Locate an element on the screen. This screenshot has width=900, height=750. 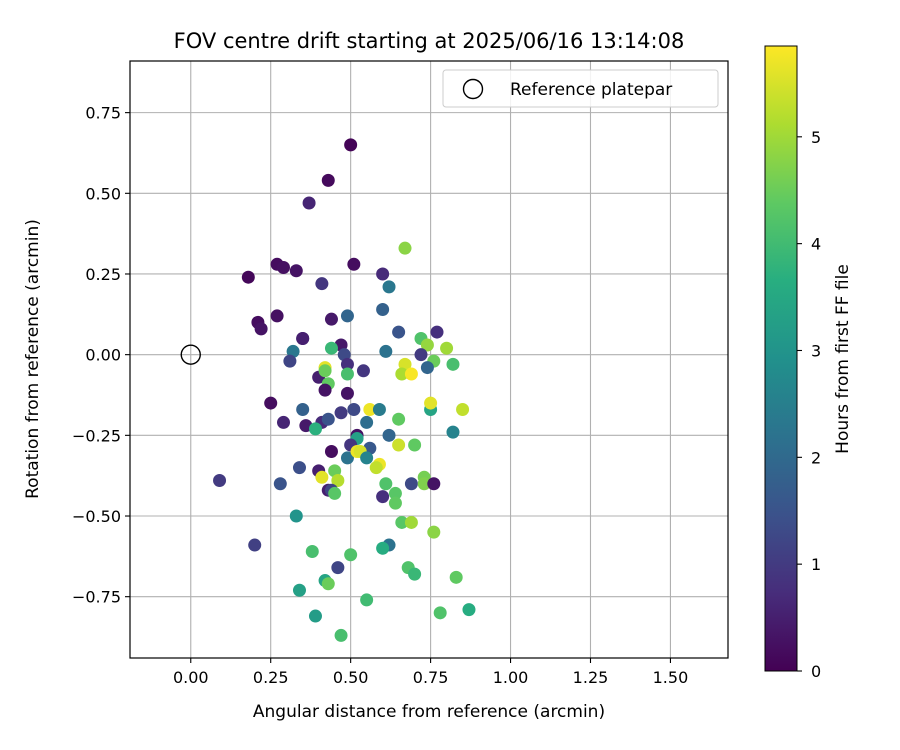
y-tick-label: 0.25 is located at coordinates (103, 274).